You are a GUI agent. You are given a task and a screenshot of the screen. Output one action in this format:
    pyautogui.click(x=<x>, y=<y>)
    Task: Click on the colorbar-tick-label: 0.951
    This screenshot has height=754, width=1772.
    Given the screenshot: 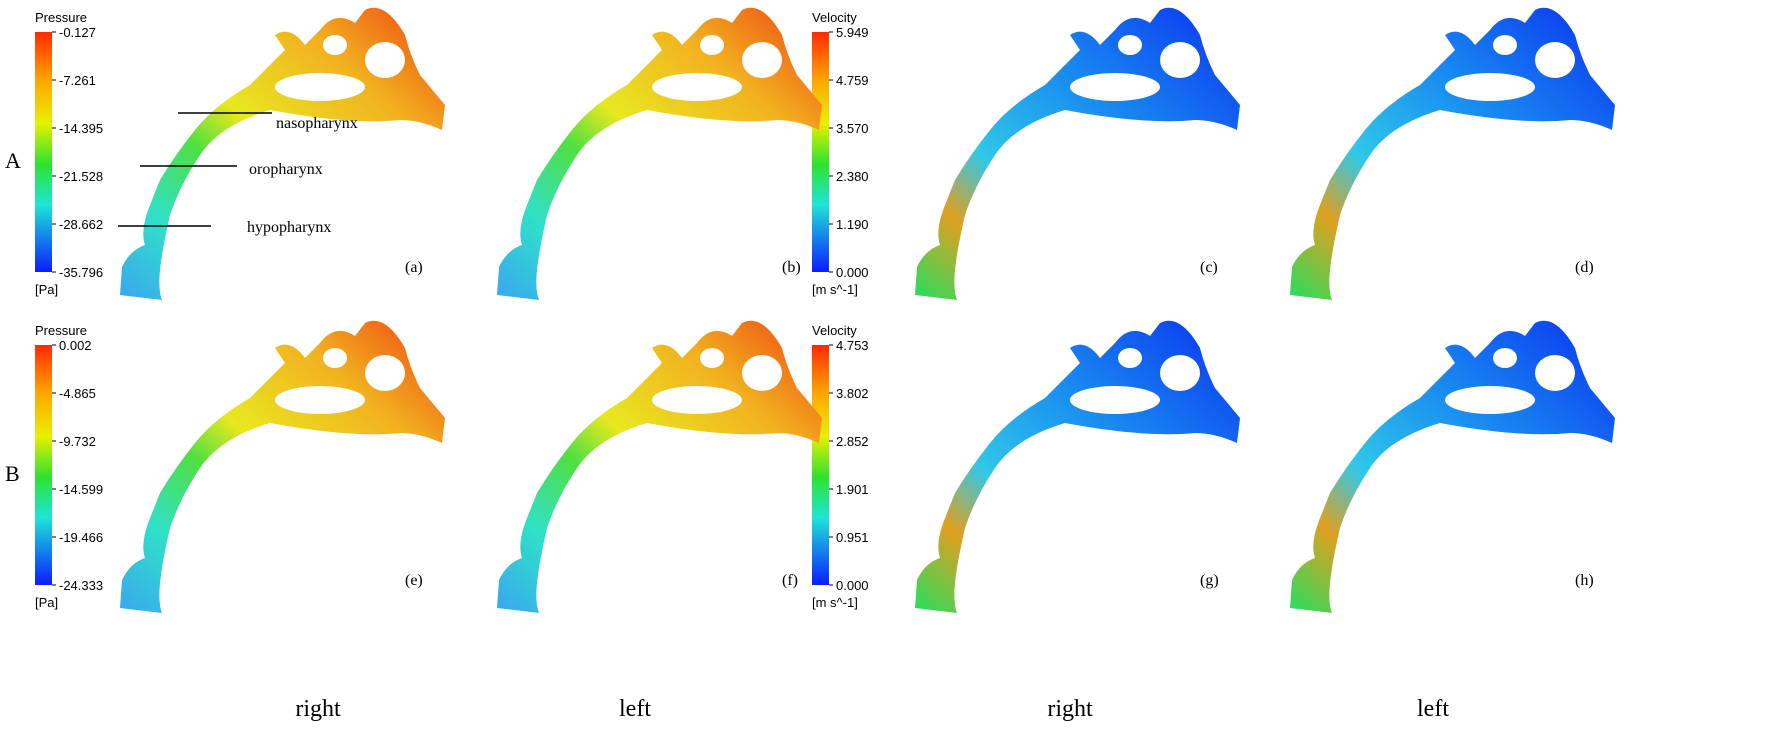 What is the action you would take?
    pyautogui.click(x=852, y=537)
    